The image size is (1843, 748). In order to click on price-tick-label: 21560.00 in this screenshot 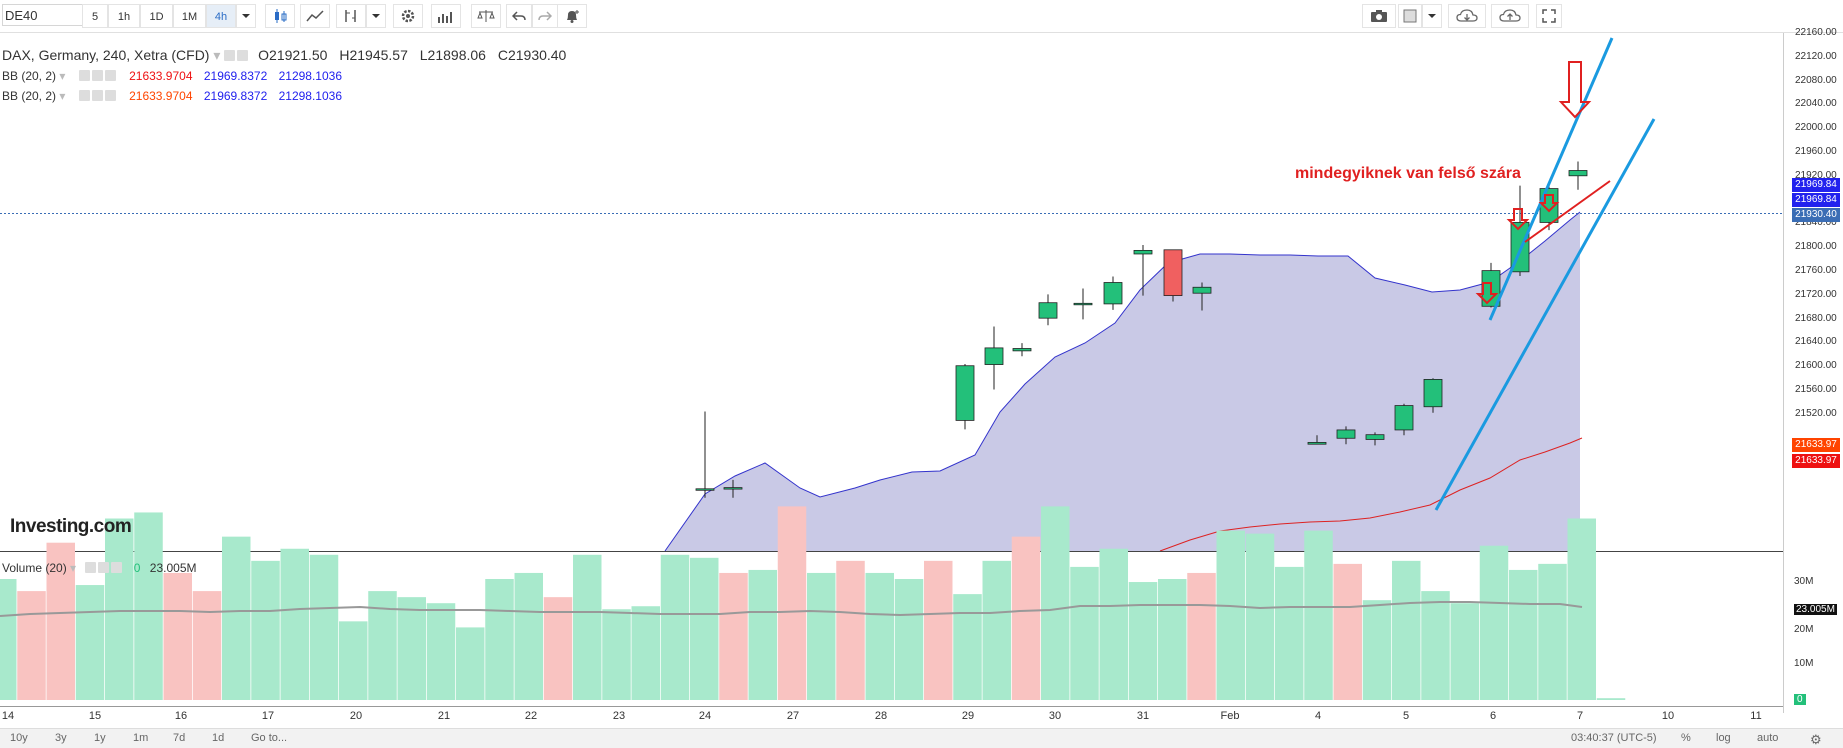, I will do `click(1816, 389)`.